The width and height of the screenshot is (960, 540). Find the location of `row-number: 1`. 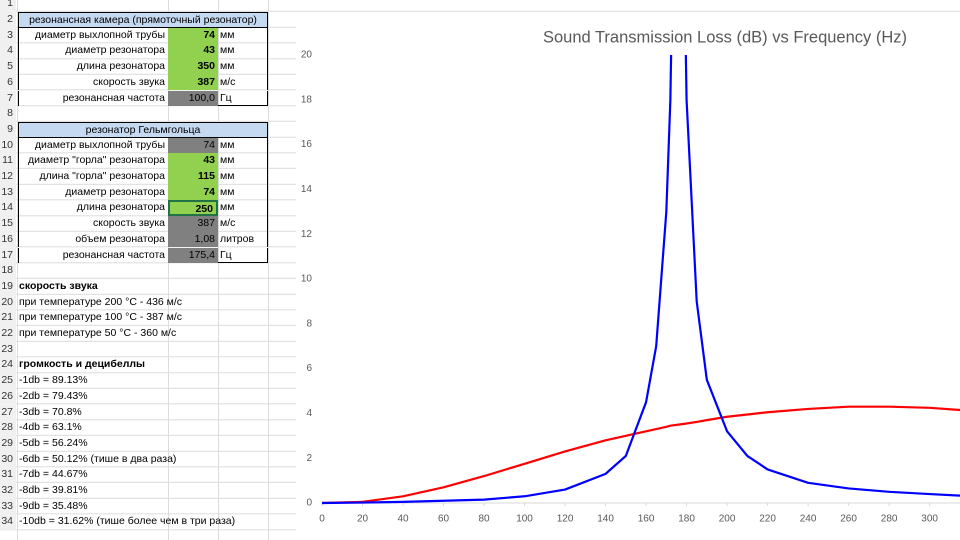

row-number: 1 is located at coordinates (8, 6).